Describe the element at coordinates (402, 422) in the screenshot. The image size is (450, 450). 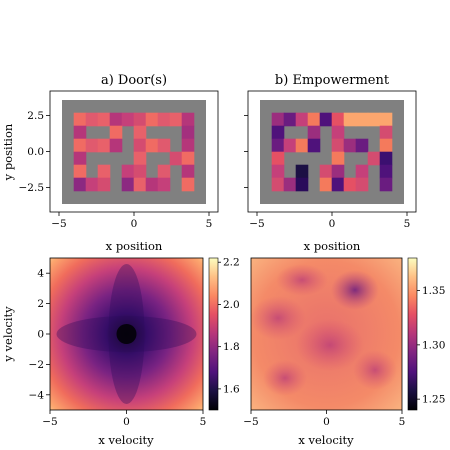
I see `panel-d-xtick-label: 5` at that location.